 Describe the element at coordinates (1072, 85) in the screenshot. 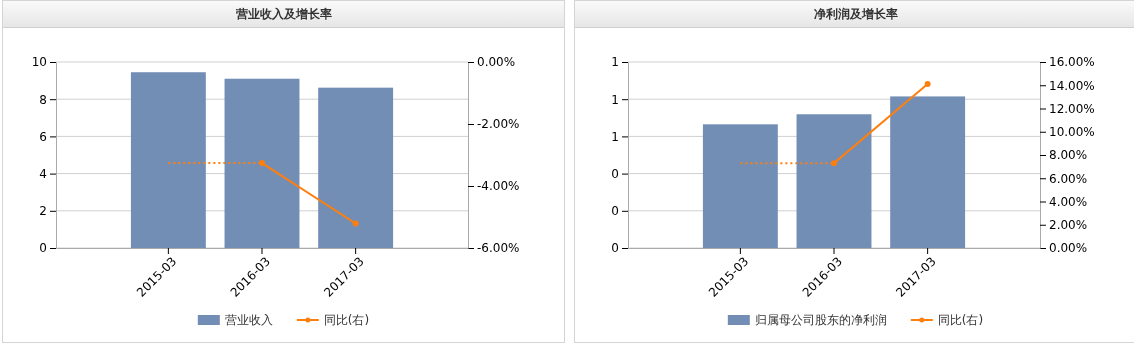

I see `y2-tick-label: 14.00%` at that location.